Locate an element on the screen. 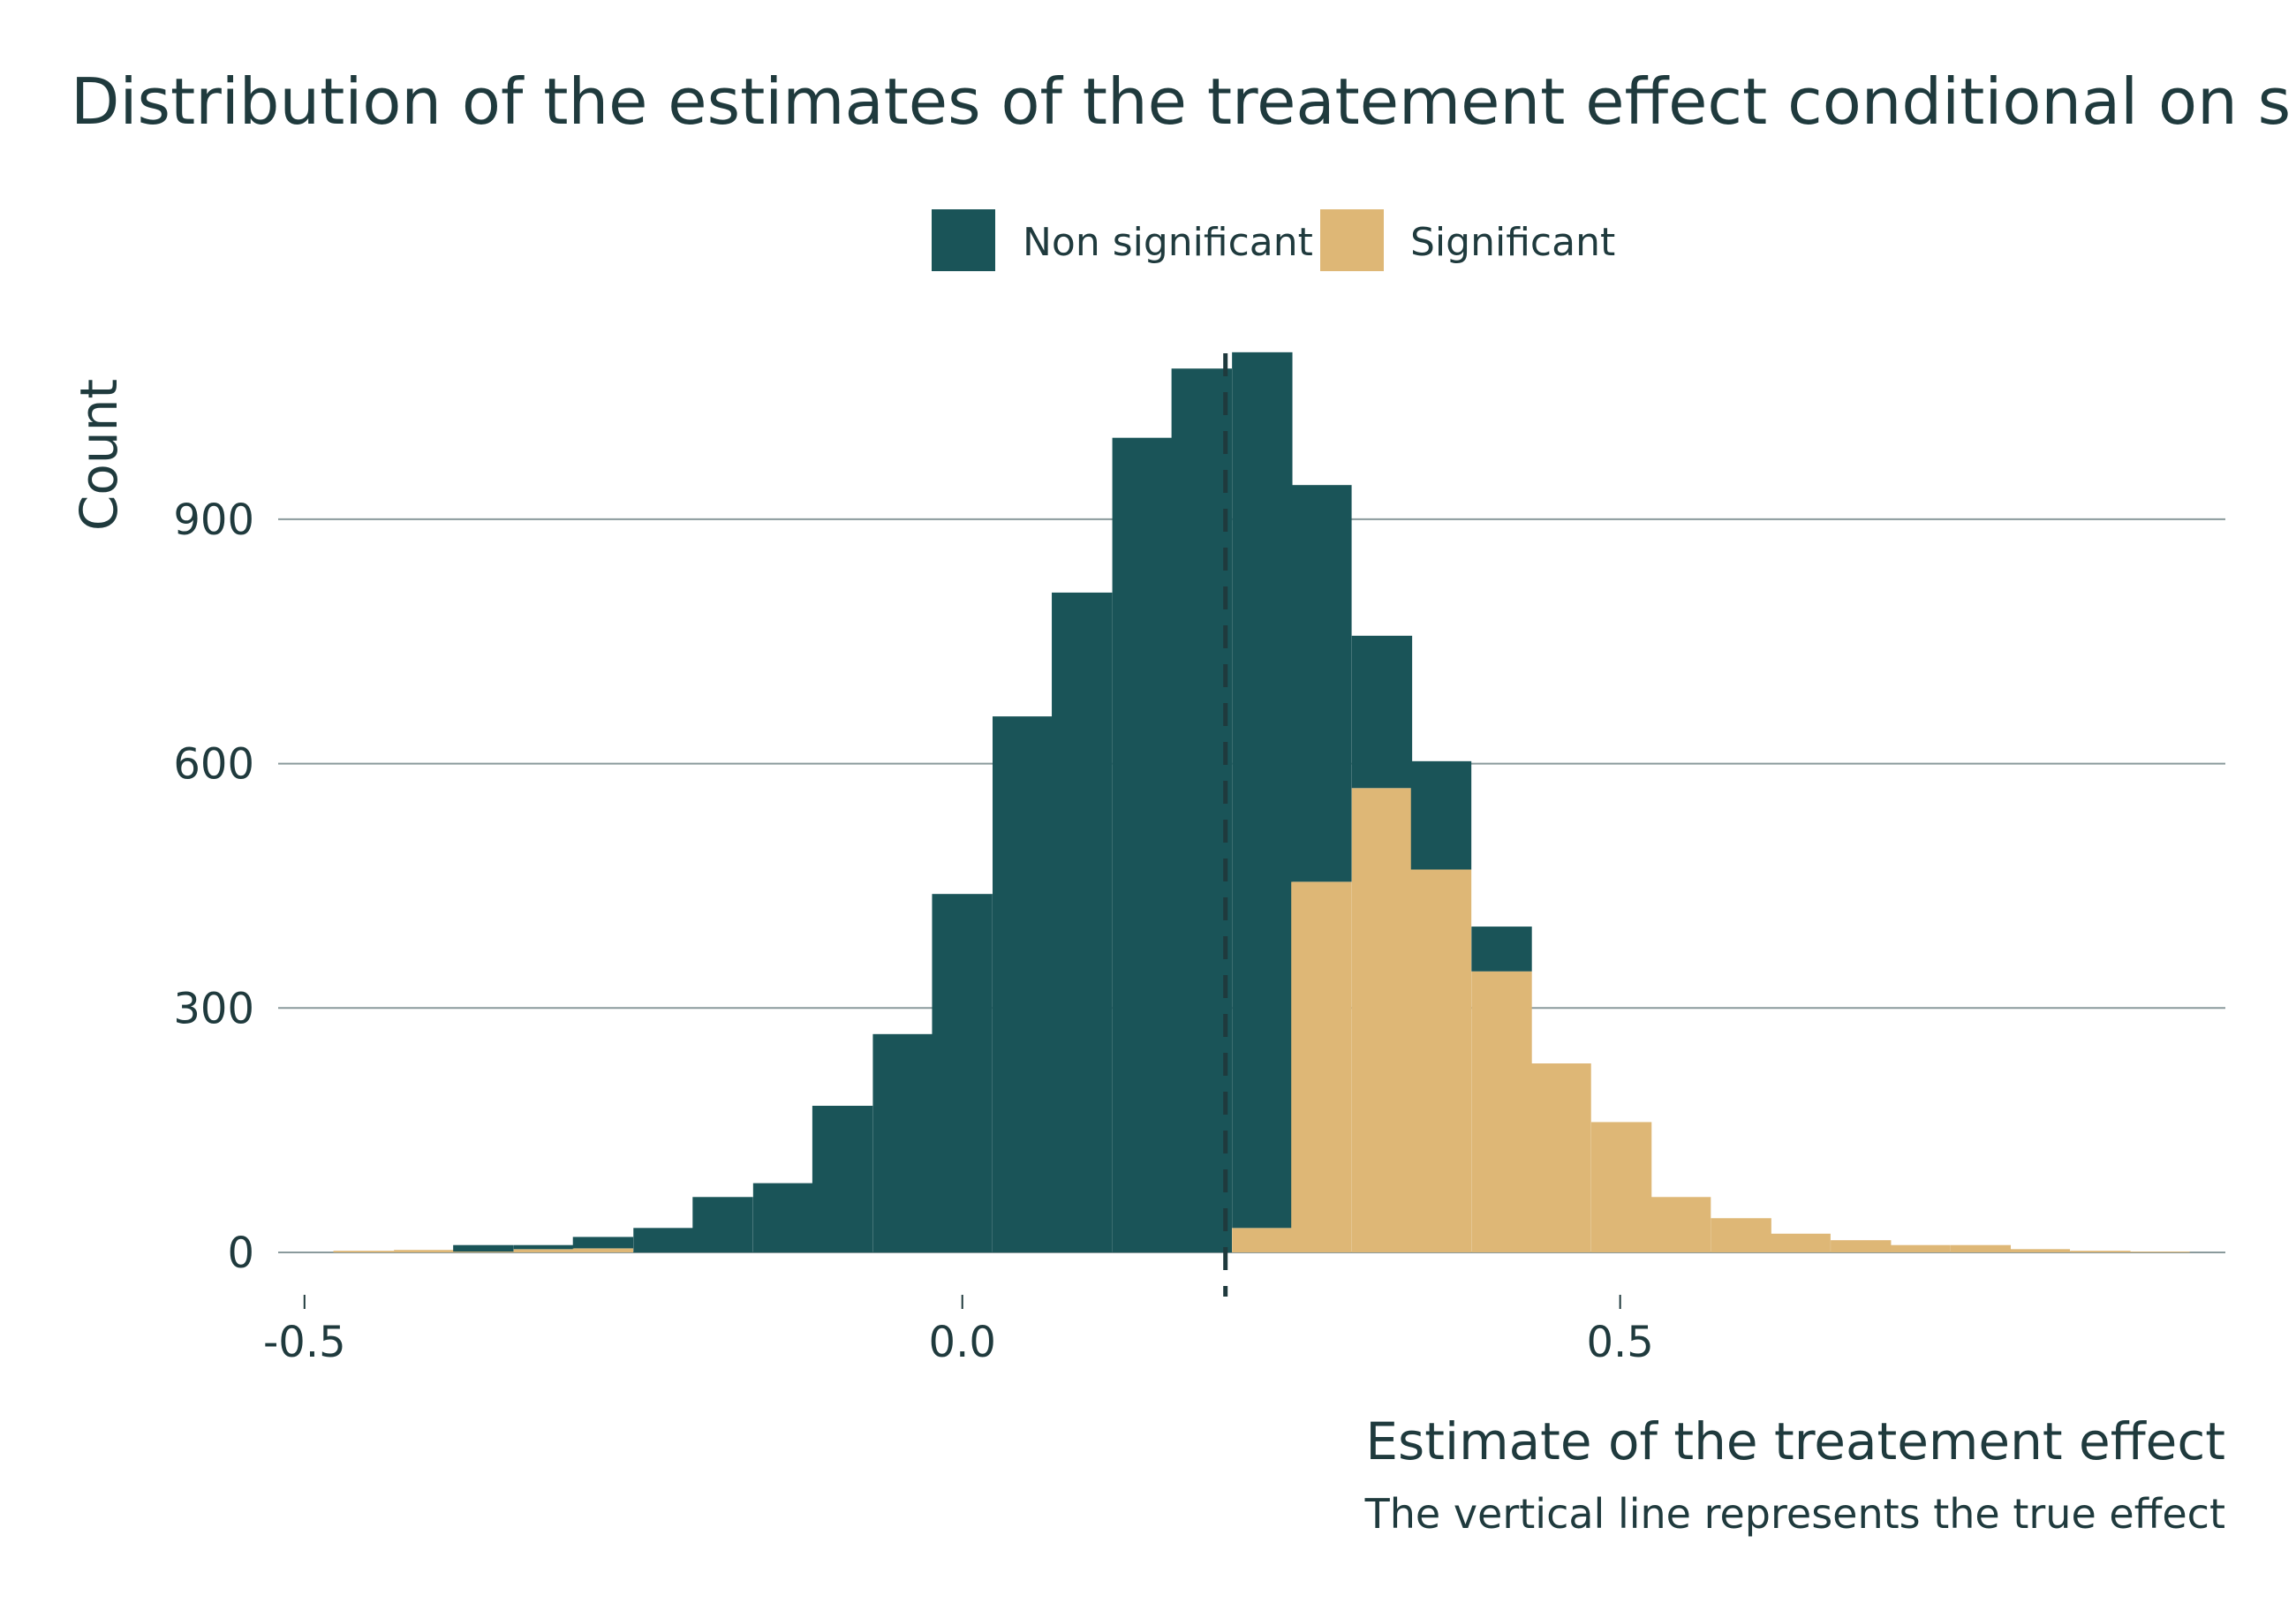  y-tick-label: 300 is located at coordinates (213, 1008).